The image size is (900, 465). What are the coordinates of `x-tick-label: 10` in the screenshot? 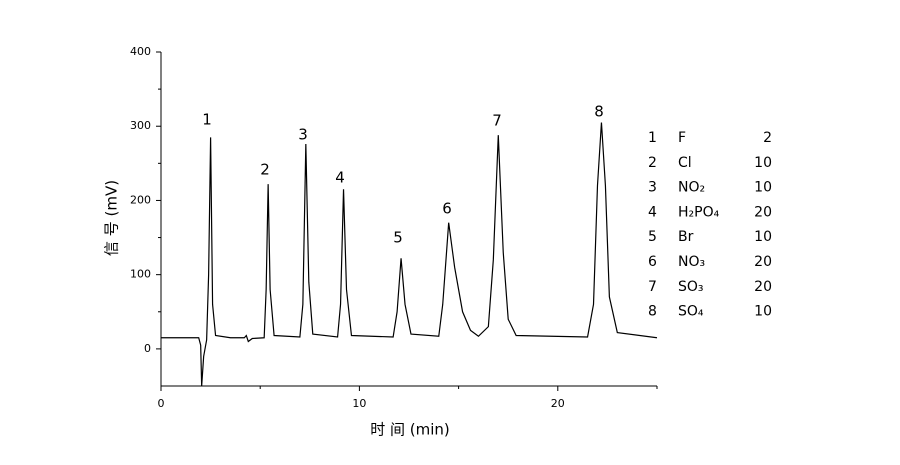 It's located at (359, 403).